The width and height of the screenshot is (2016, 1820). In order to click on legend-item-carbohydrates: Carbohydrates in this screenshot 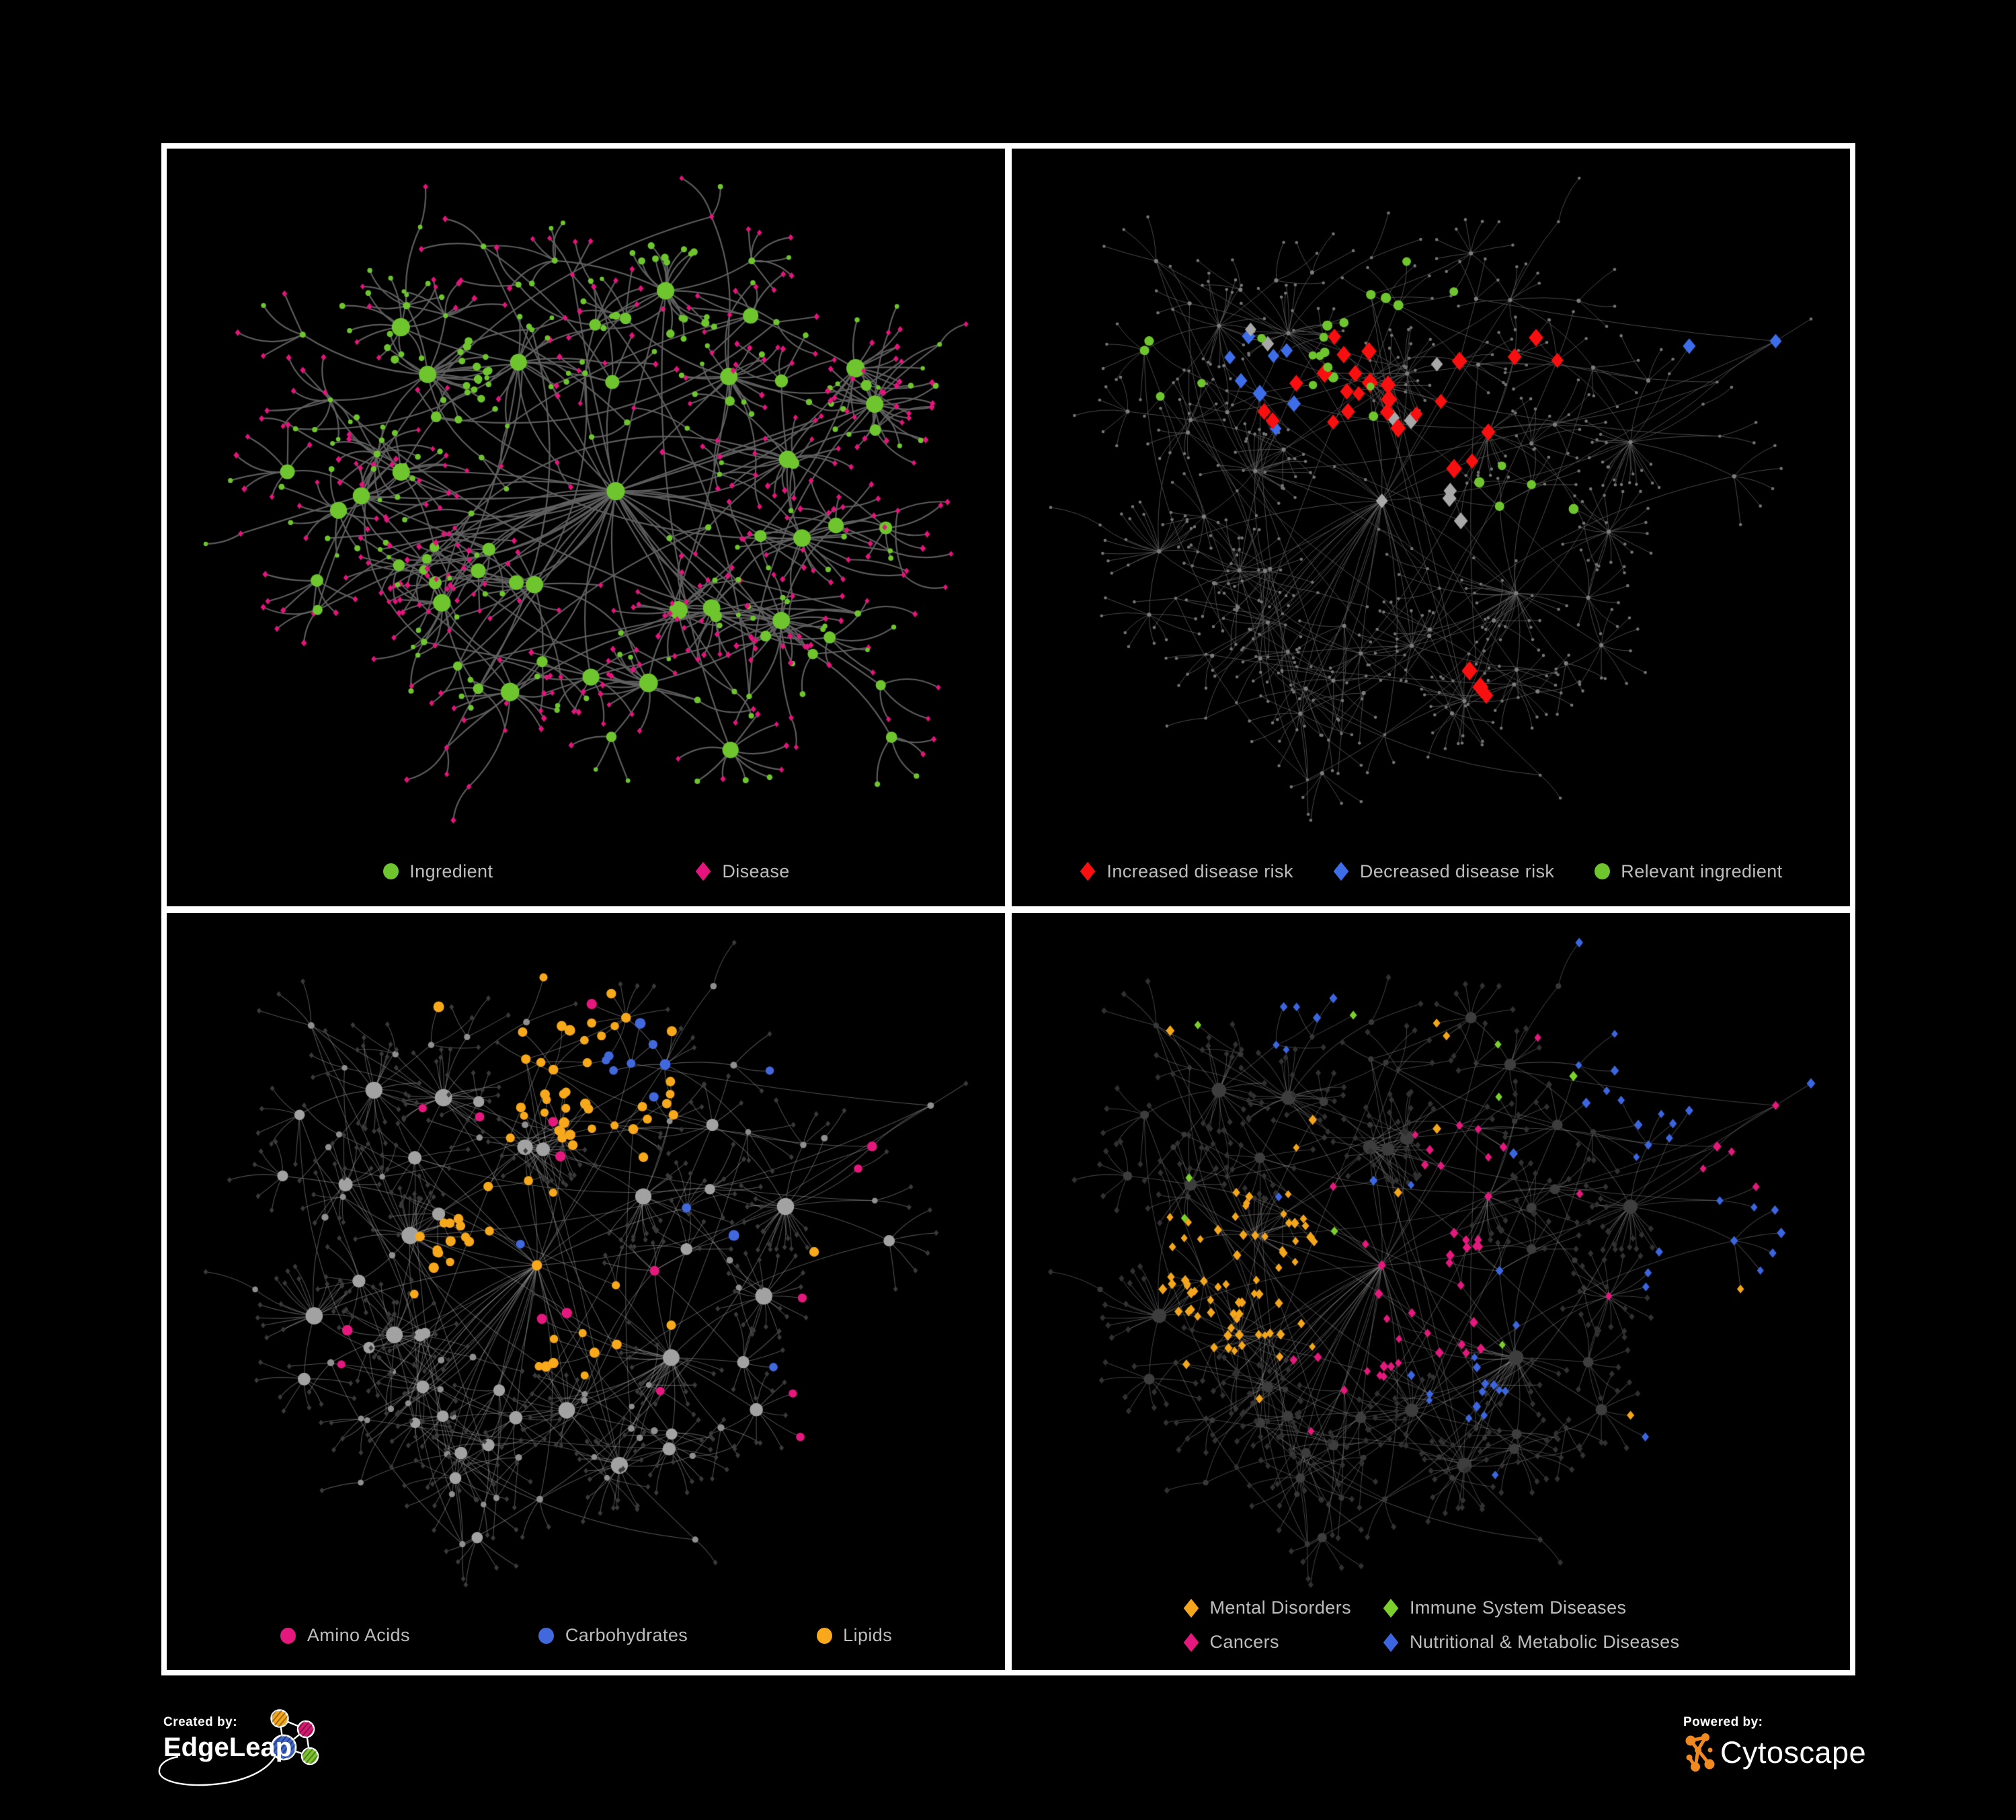, I will do `click(613, 1635)`.